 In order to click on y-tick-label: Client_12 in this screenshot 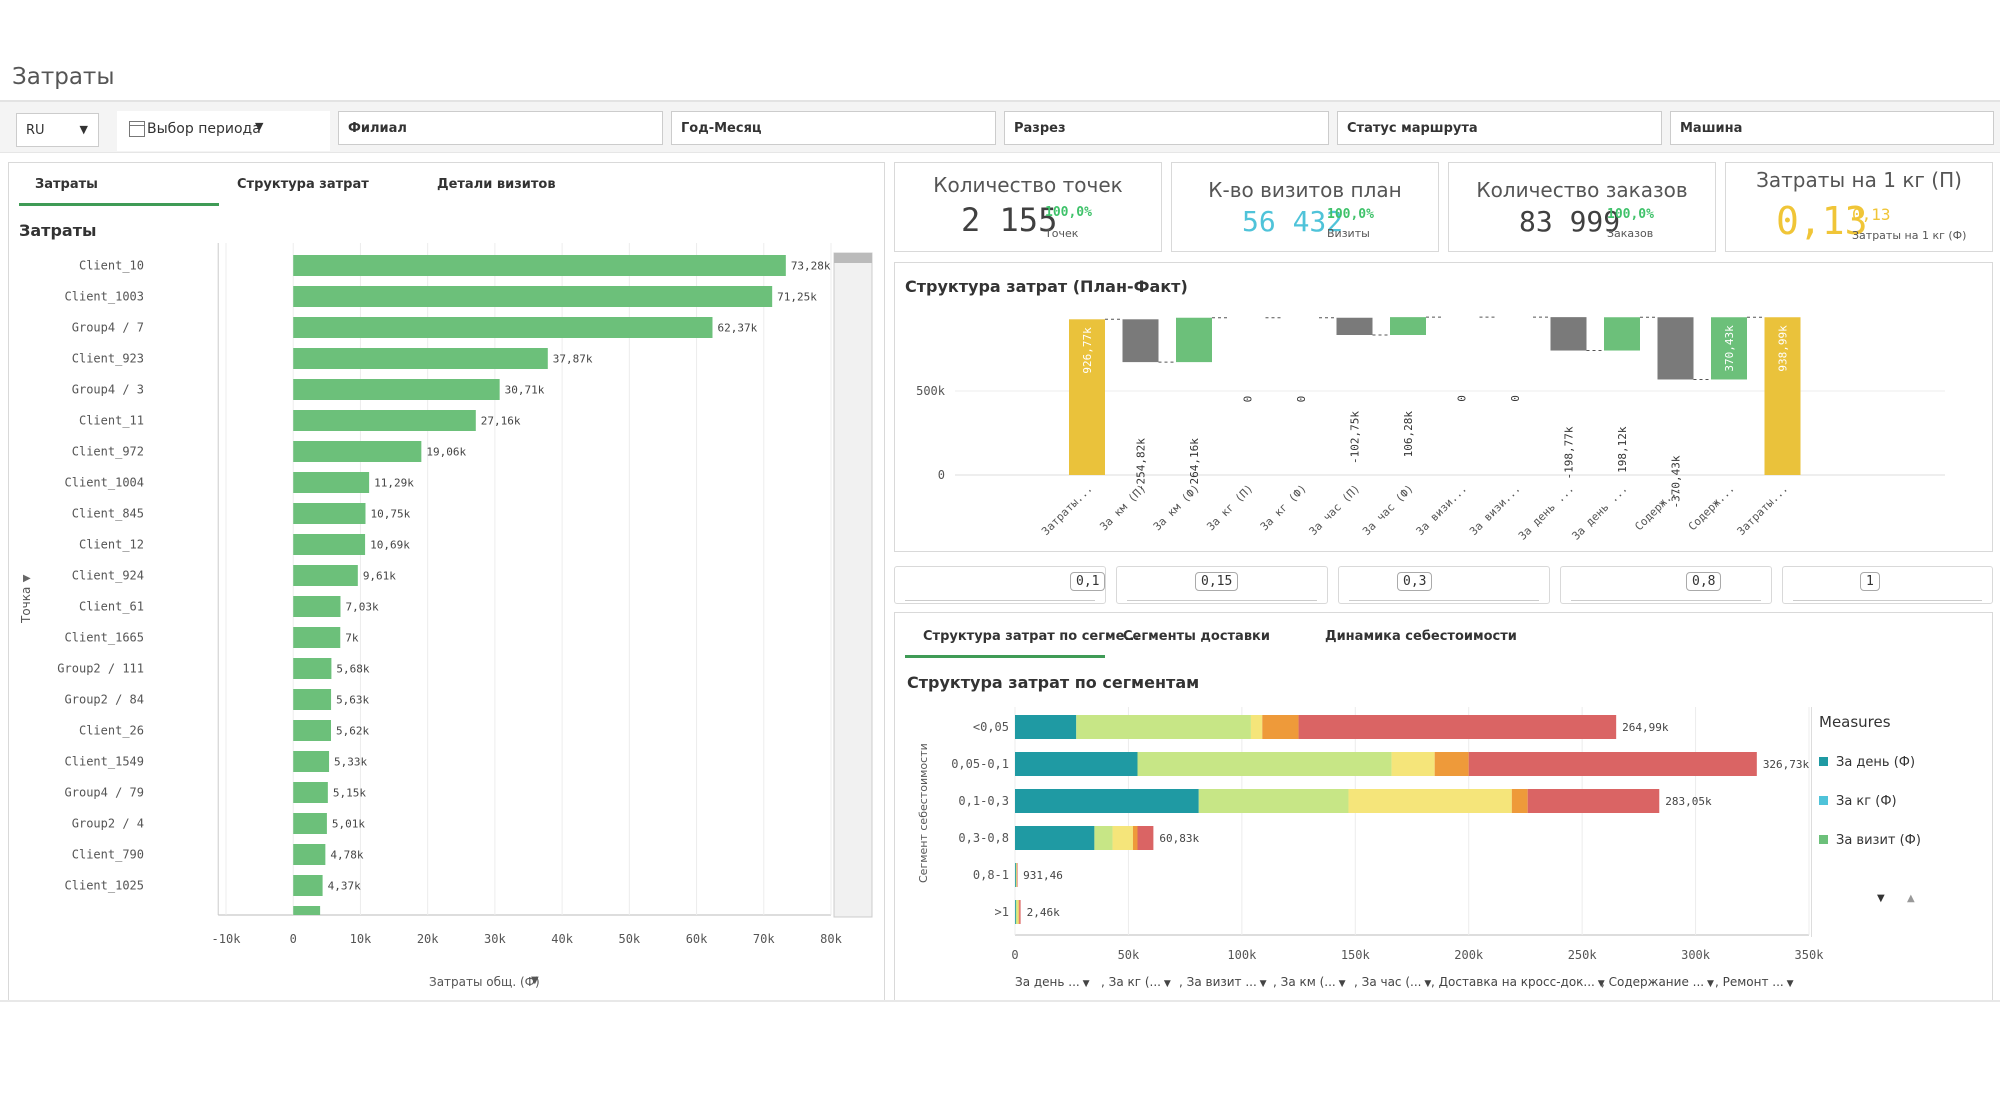, I will do `click(111, 545)`.